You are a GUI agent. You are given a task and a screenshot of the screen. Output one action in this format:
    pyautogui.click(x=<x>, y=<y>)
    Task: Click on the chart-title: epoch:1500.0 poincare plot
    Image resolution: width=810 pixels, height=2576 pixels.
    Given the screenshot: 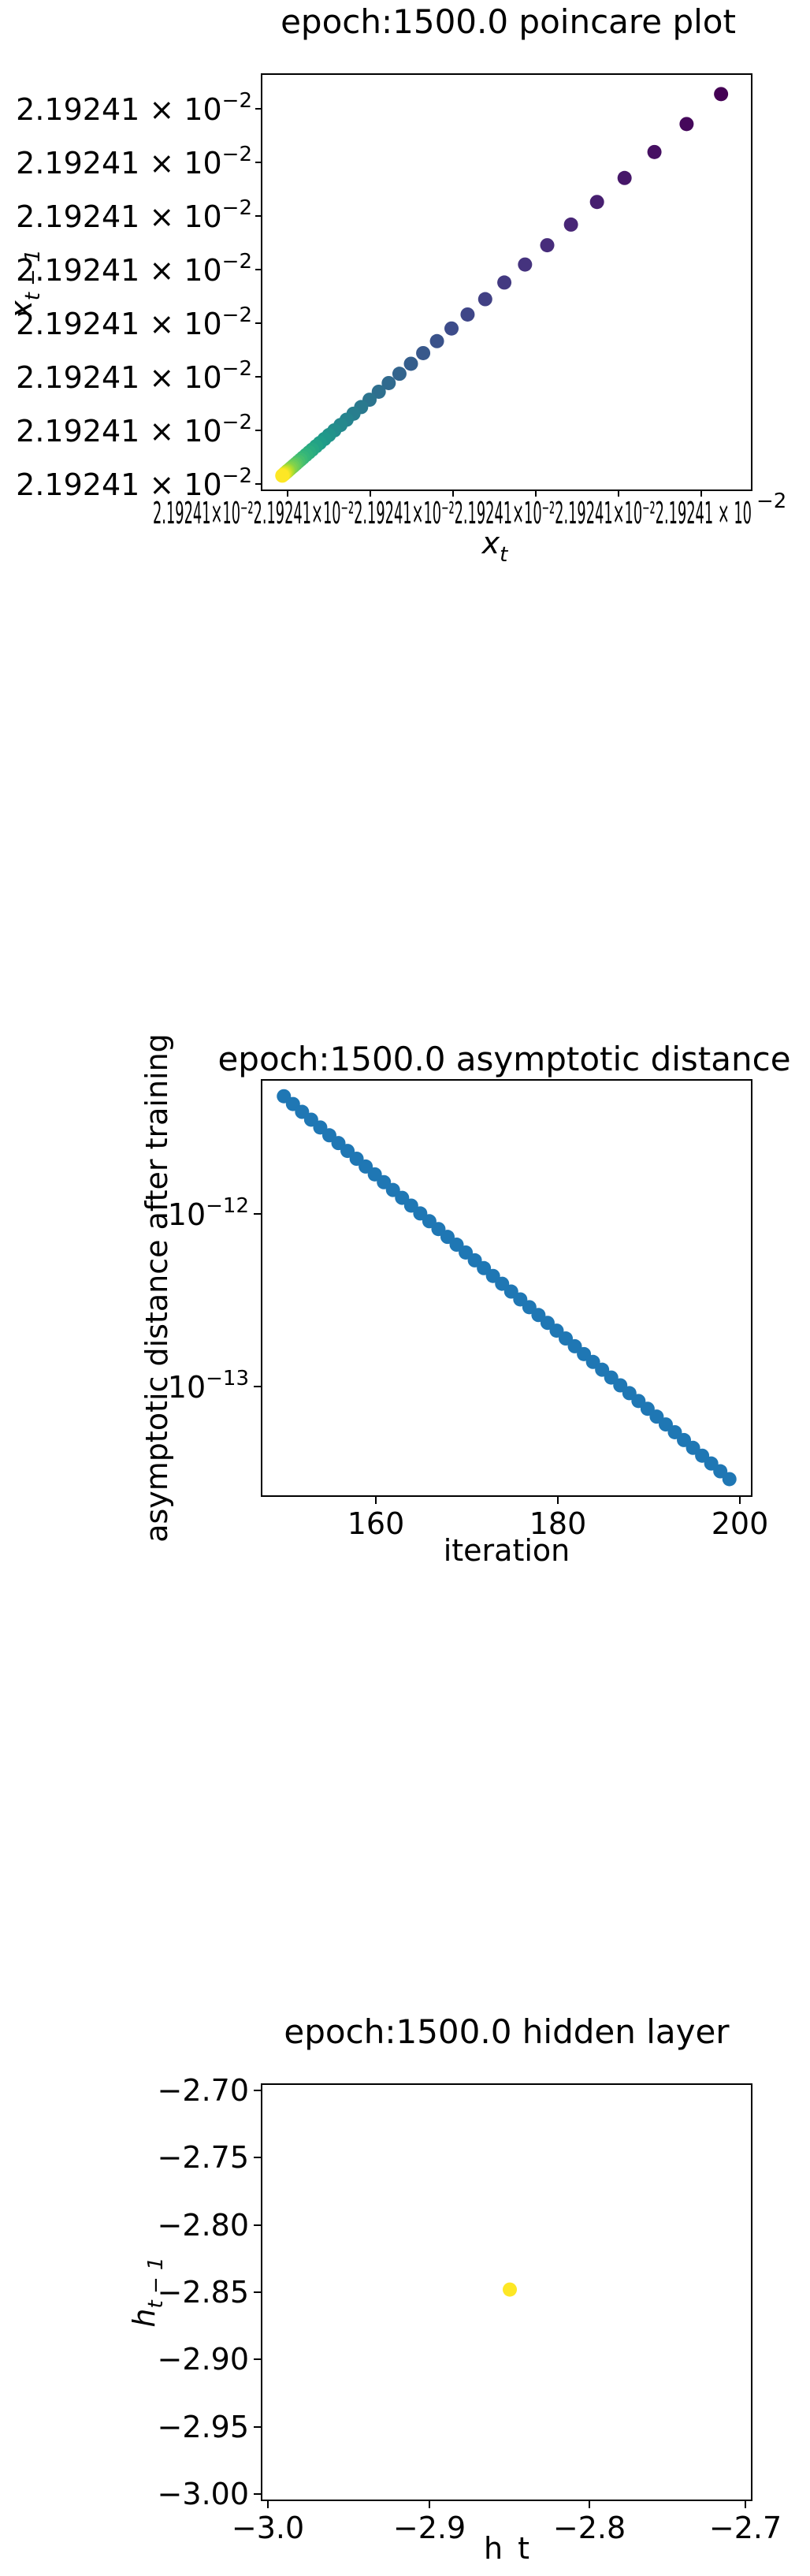 What is the action you would take?
    pyautogui.click(x=508, y=21)
    